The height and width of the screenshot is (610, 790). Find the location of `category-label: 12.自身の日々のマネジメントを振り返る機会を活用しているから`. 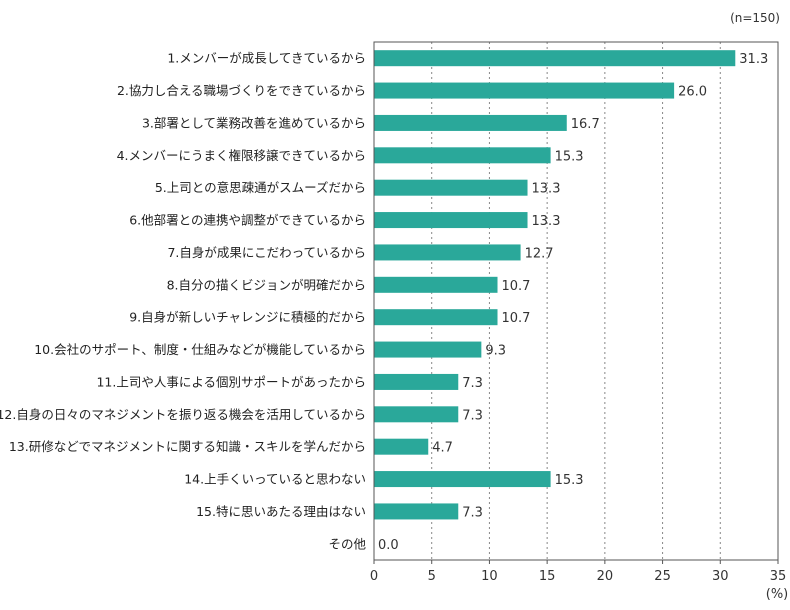

category-label: 12.自身の日々のマネジメントを振り返る機会を活用しているから is located at coordinates (183, 414).